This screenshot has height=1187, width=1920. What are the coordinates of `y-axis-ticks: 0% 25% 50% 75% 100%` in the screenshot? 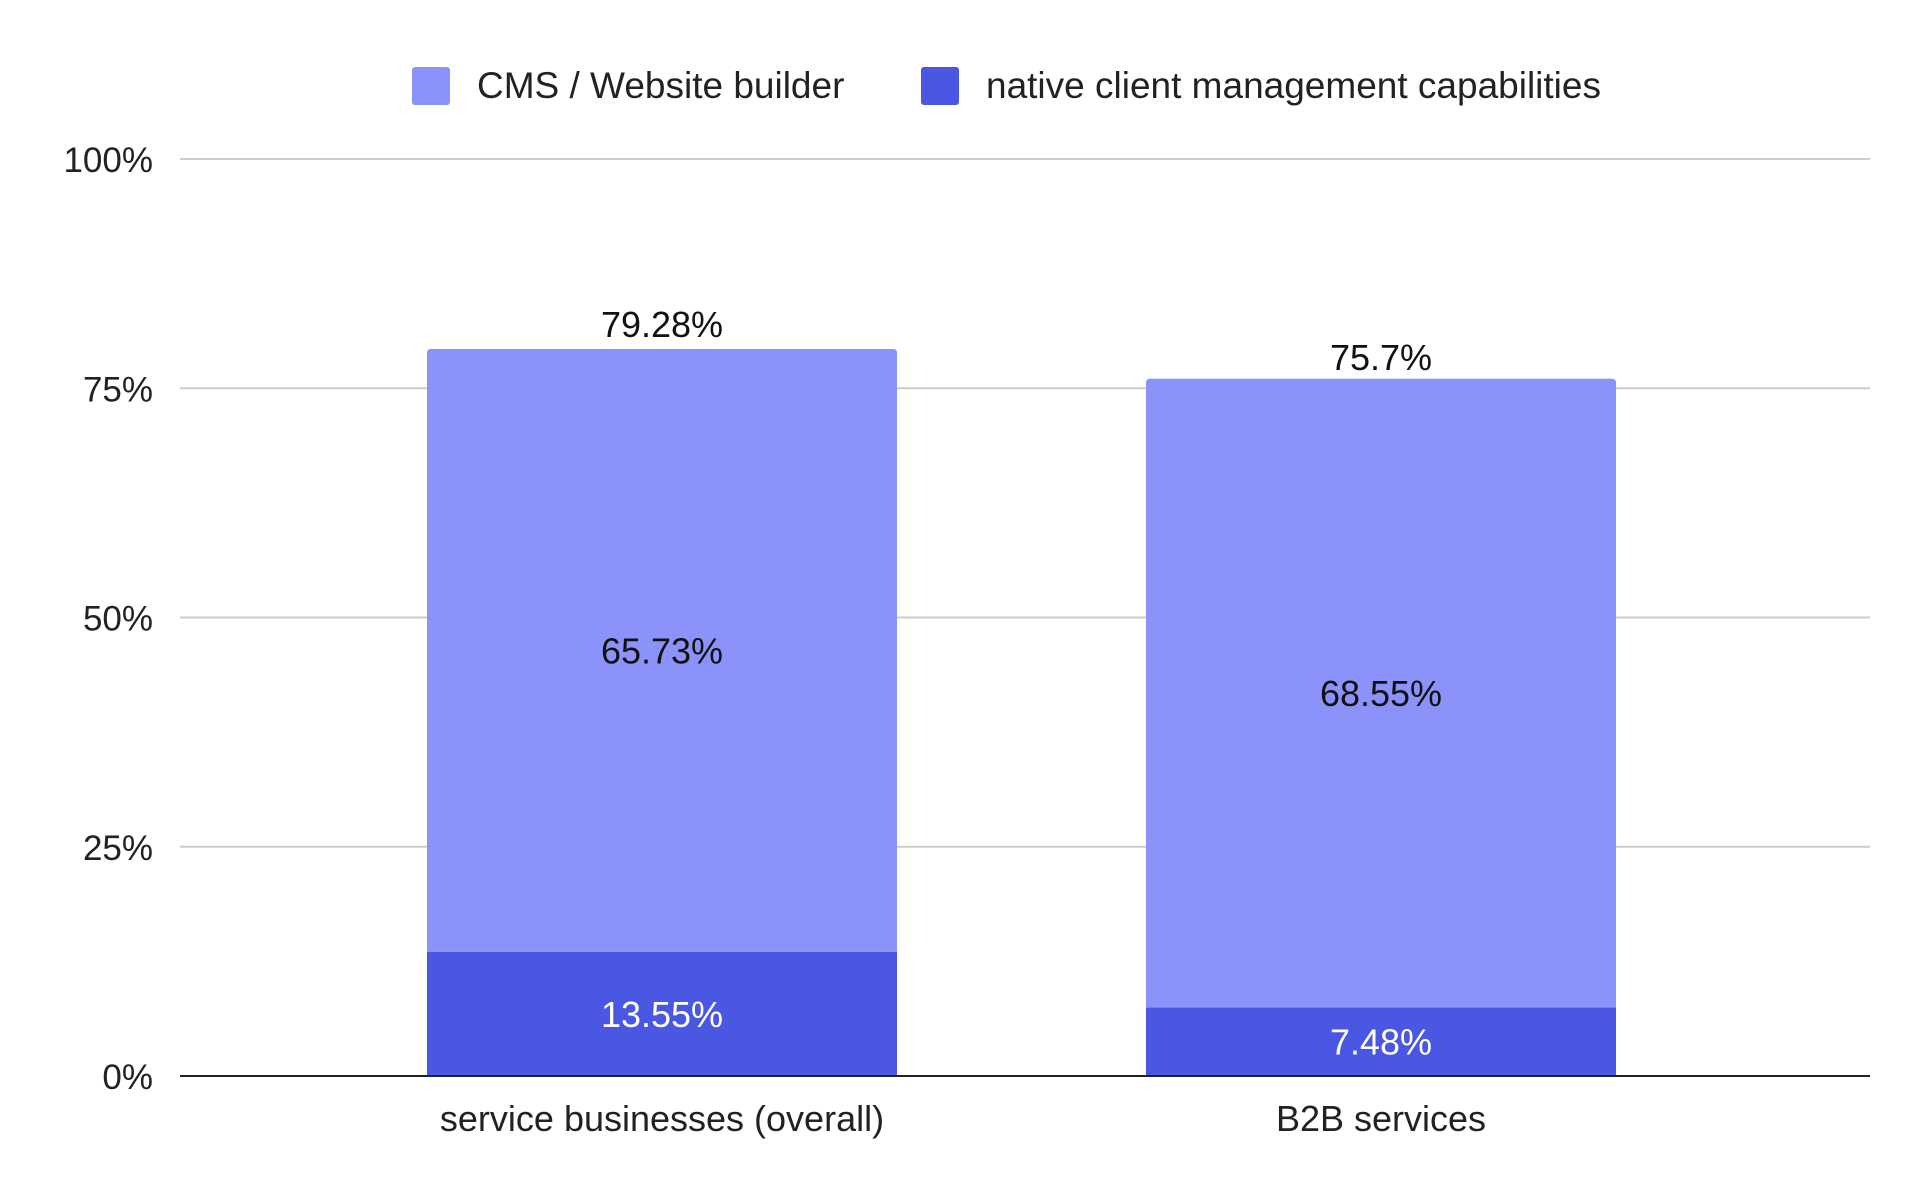 It's located at (108, 619).